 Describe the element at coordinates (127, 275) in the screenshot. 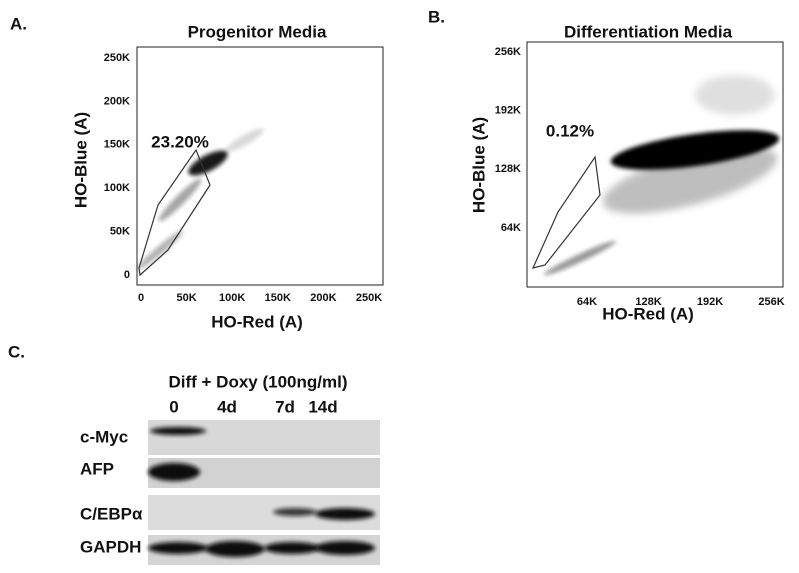

I see `y-tick-label: 0` at that location.